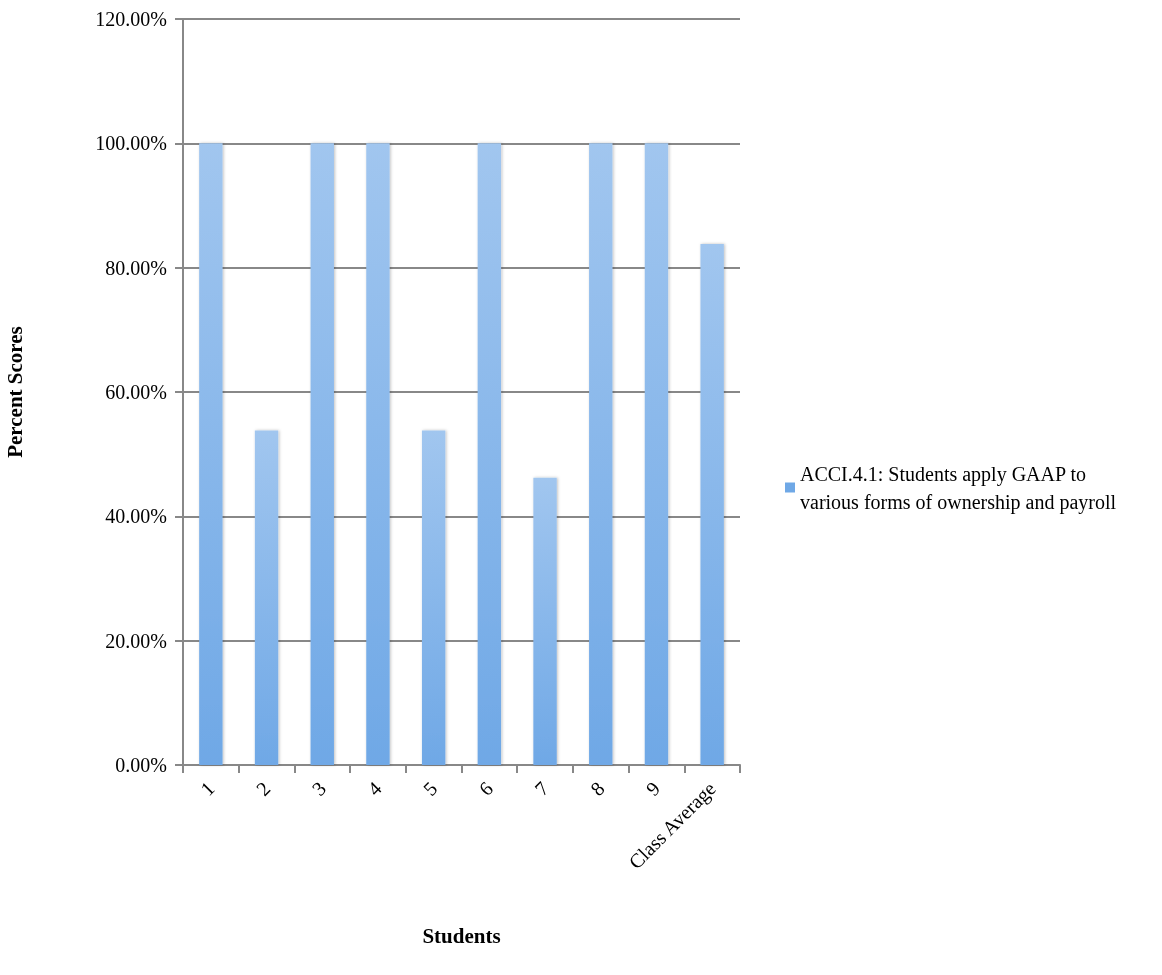 The width and height of the screenshot is (1162, 975). I want to click on x-tick-label: 3, so click(319, 788).